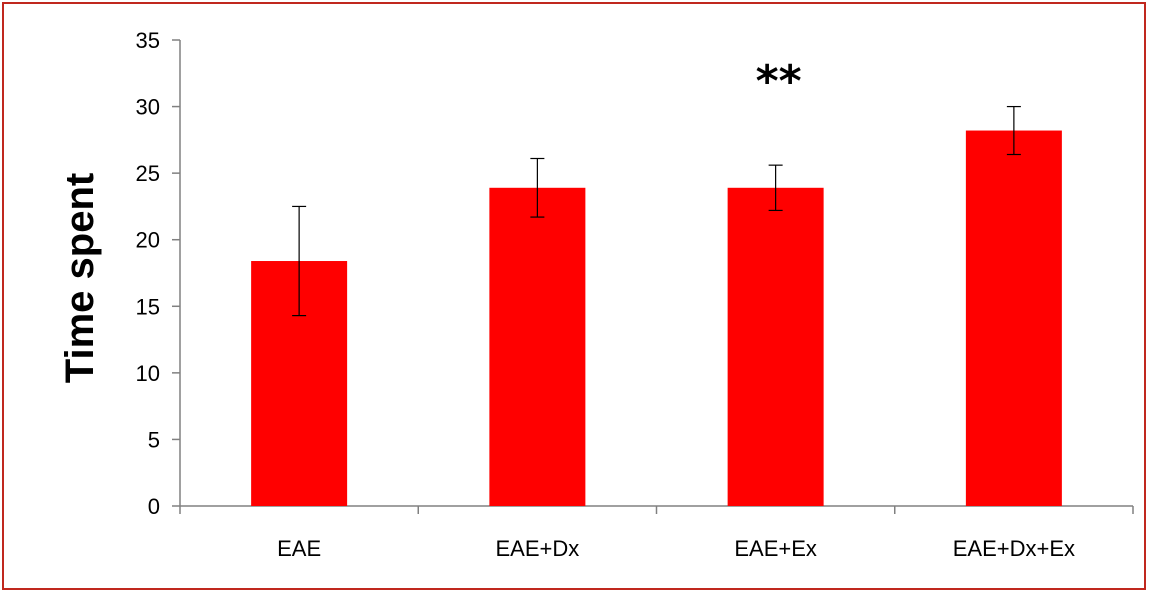  Describe the element at coordinates (779, 81) in the screenshot. I see `significance-annotation: **` at that location.